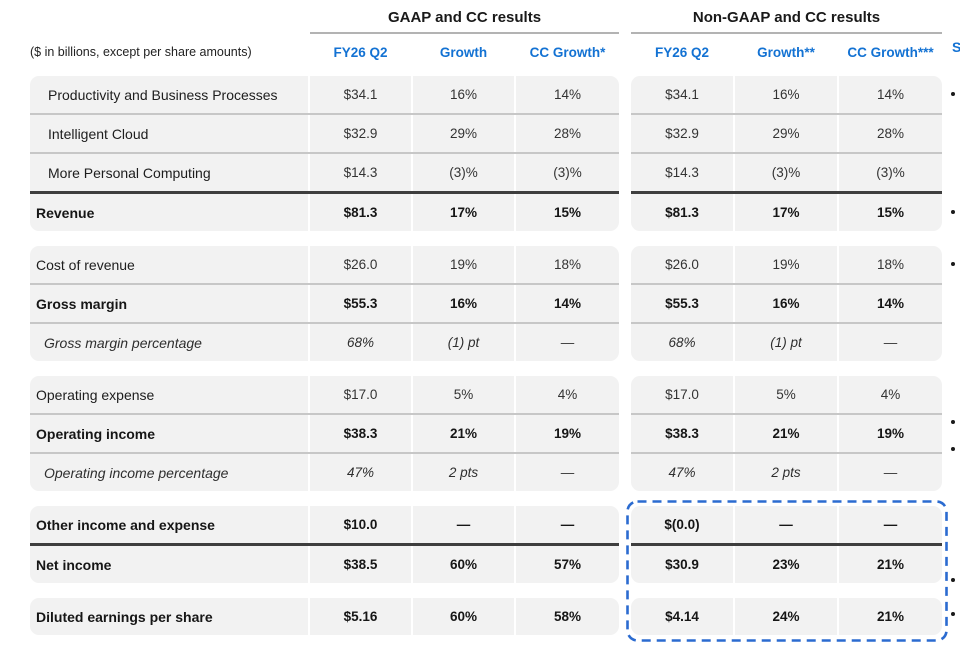 This screenshot has height=654, width=960. What do you see at coordinates (324, 395) in the screenshot?
I see `table-row: Operating expense $17.0 5% 4%` at bounding box center [324, 395].